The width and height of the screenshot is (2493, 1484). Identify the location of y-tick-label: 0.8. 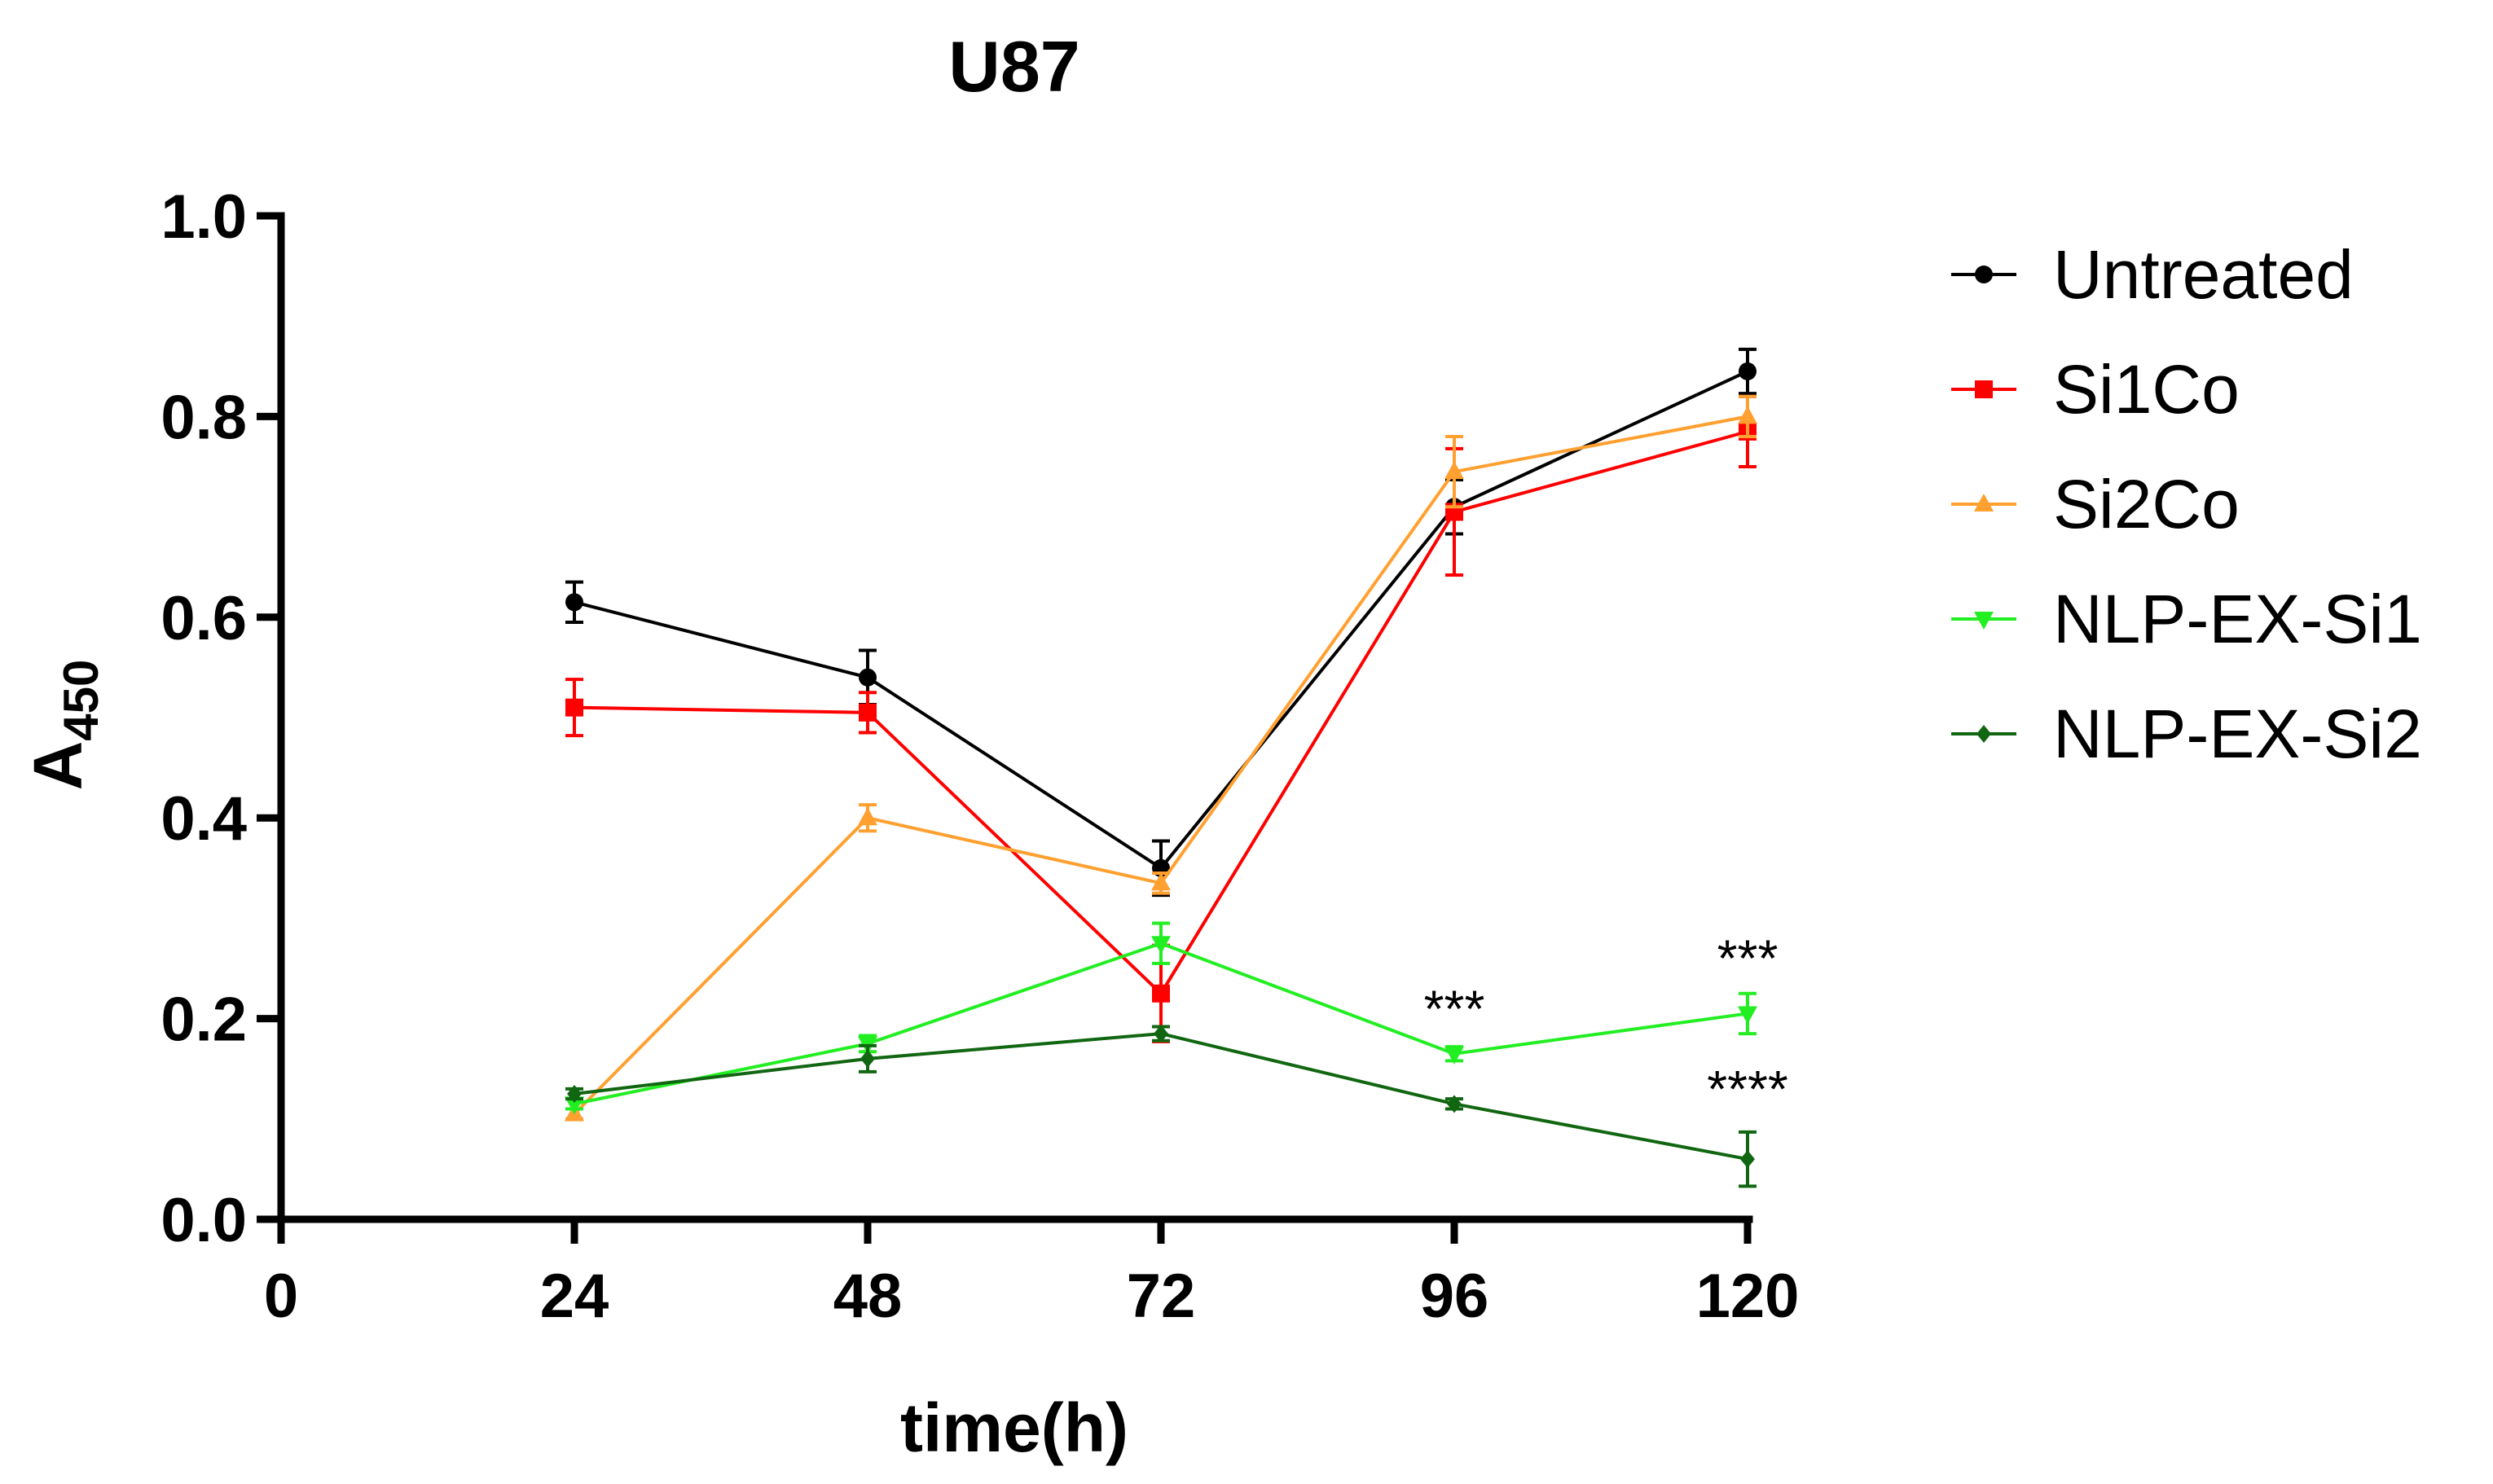
(203, 417).